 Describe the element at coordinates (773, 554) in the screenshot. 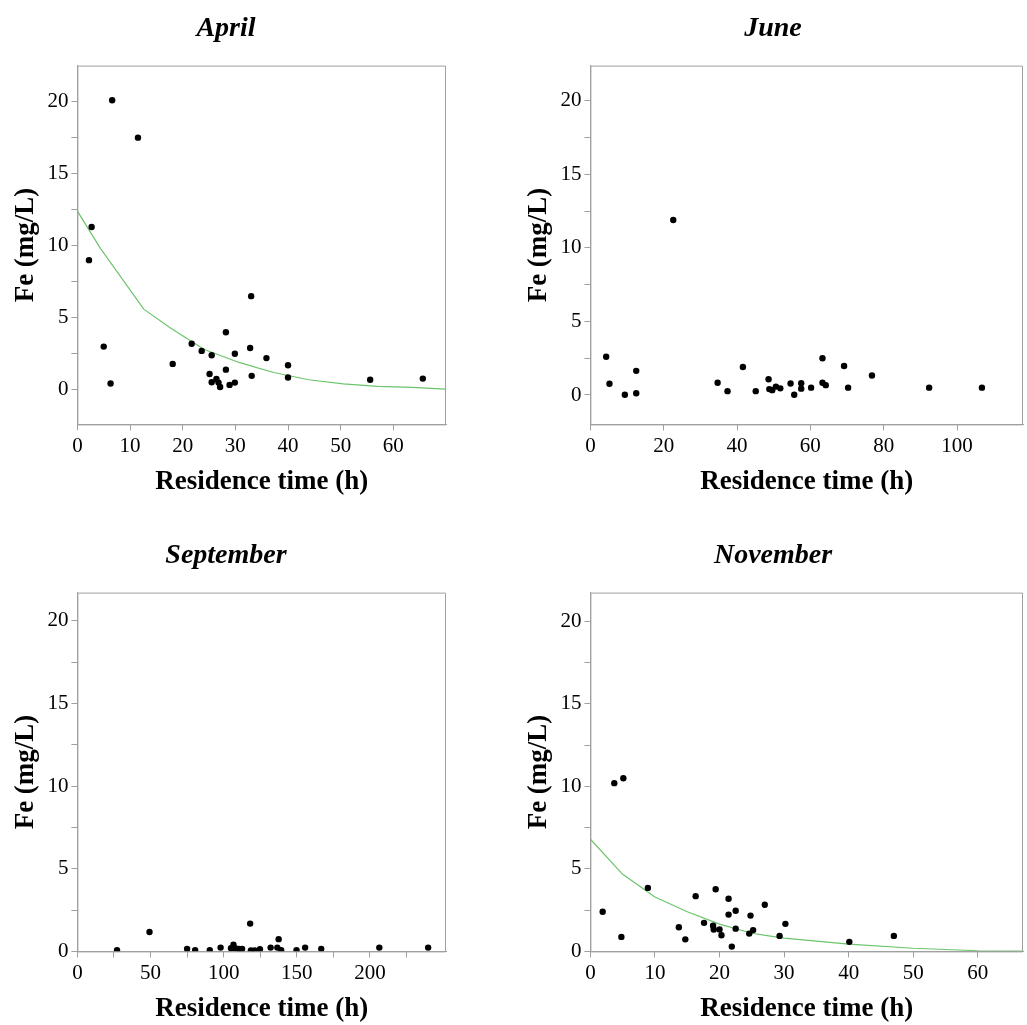

I see `chart-title: November` at that location.